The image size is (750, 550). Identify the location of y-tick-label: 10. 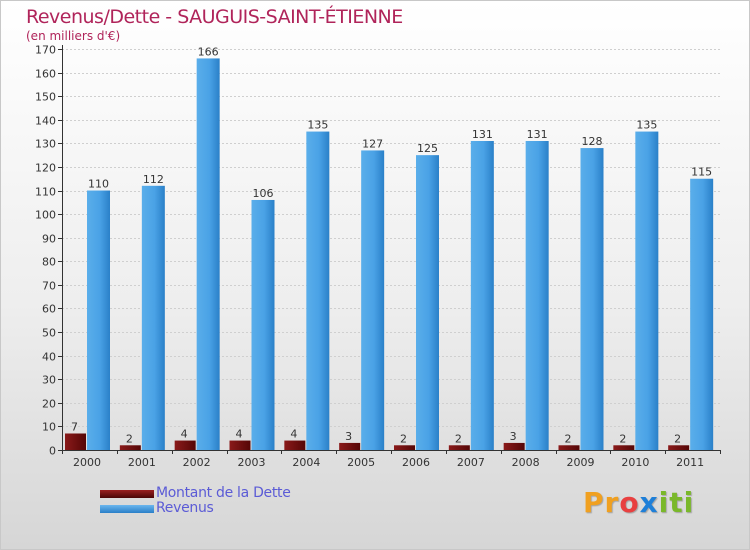
(49, 427).